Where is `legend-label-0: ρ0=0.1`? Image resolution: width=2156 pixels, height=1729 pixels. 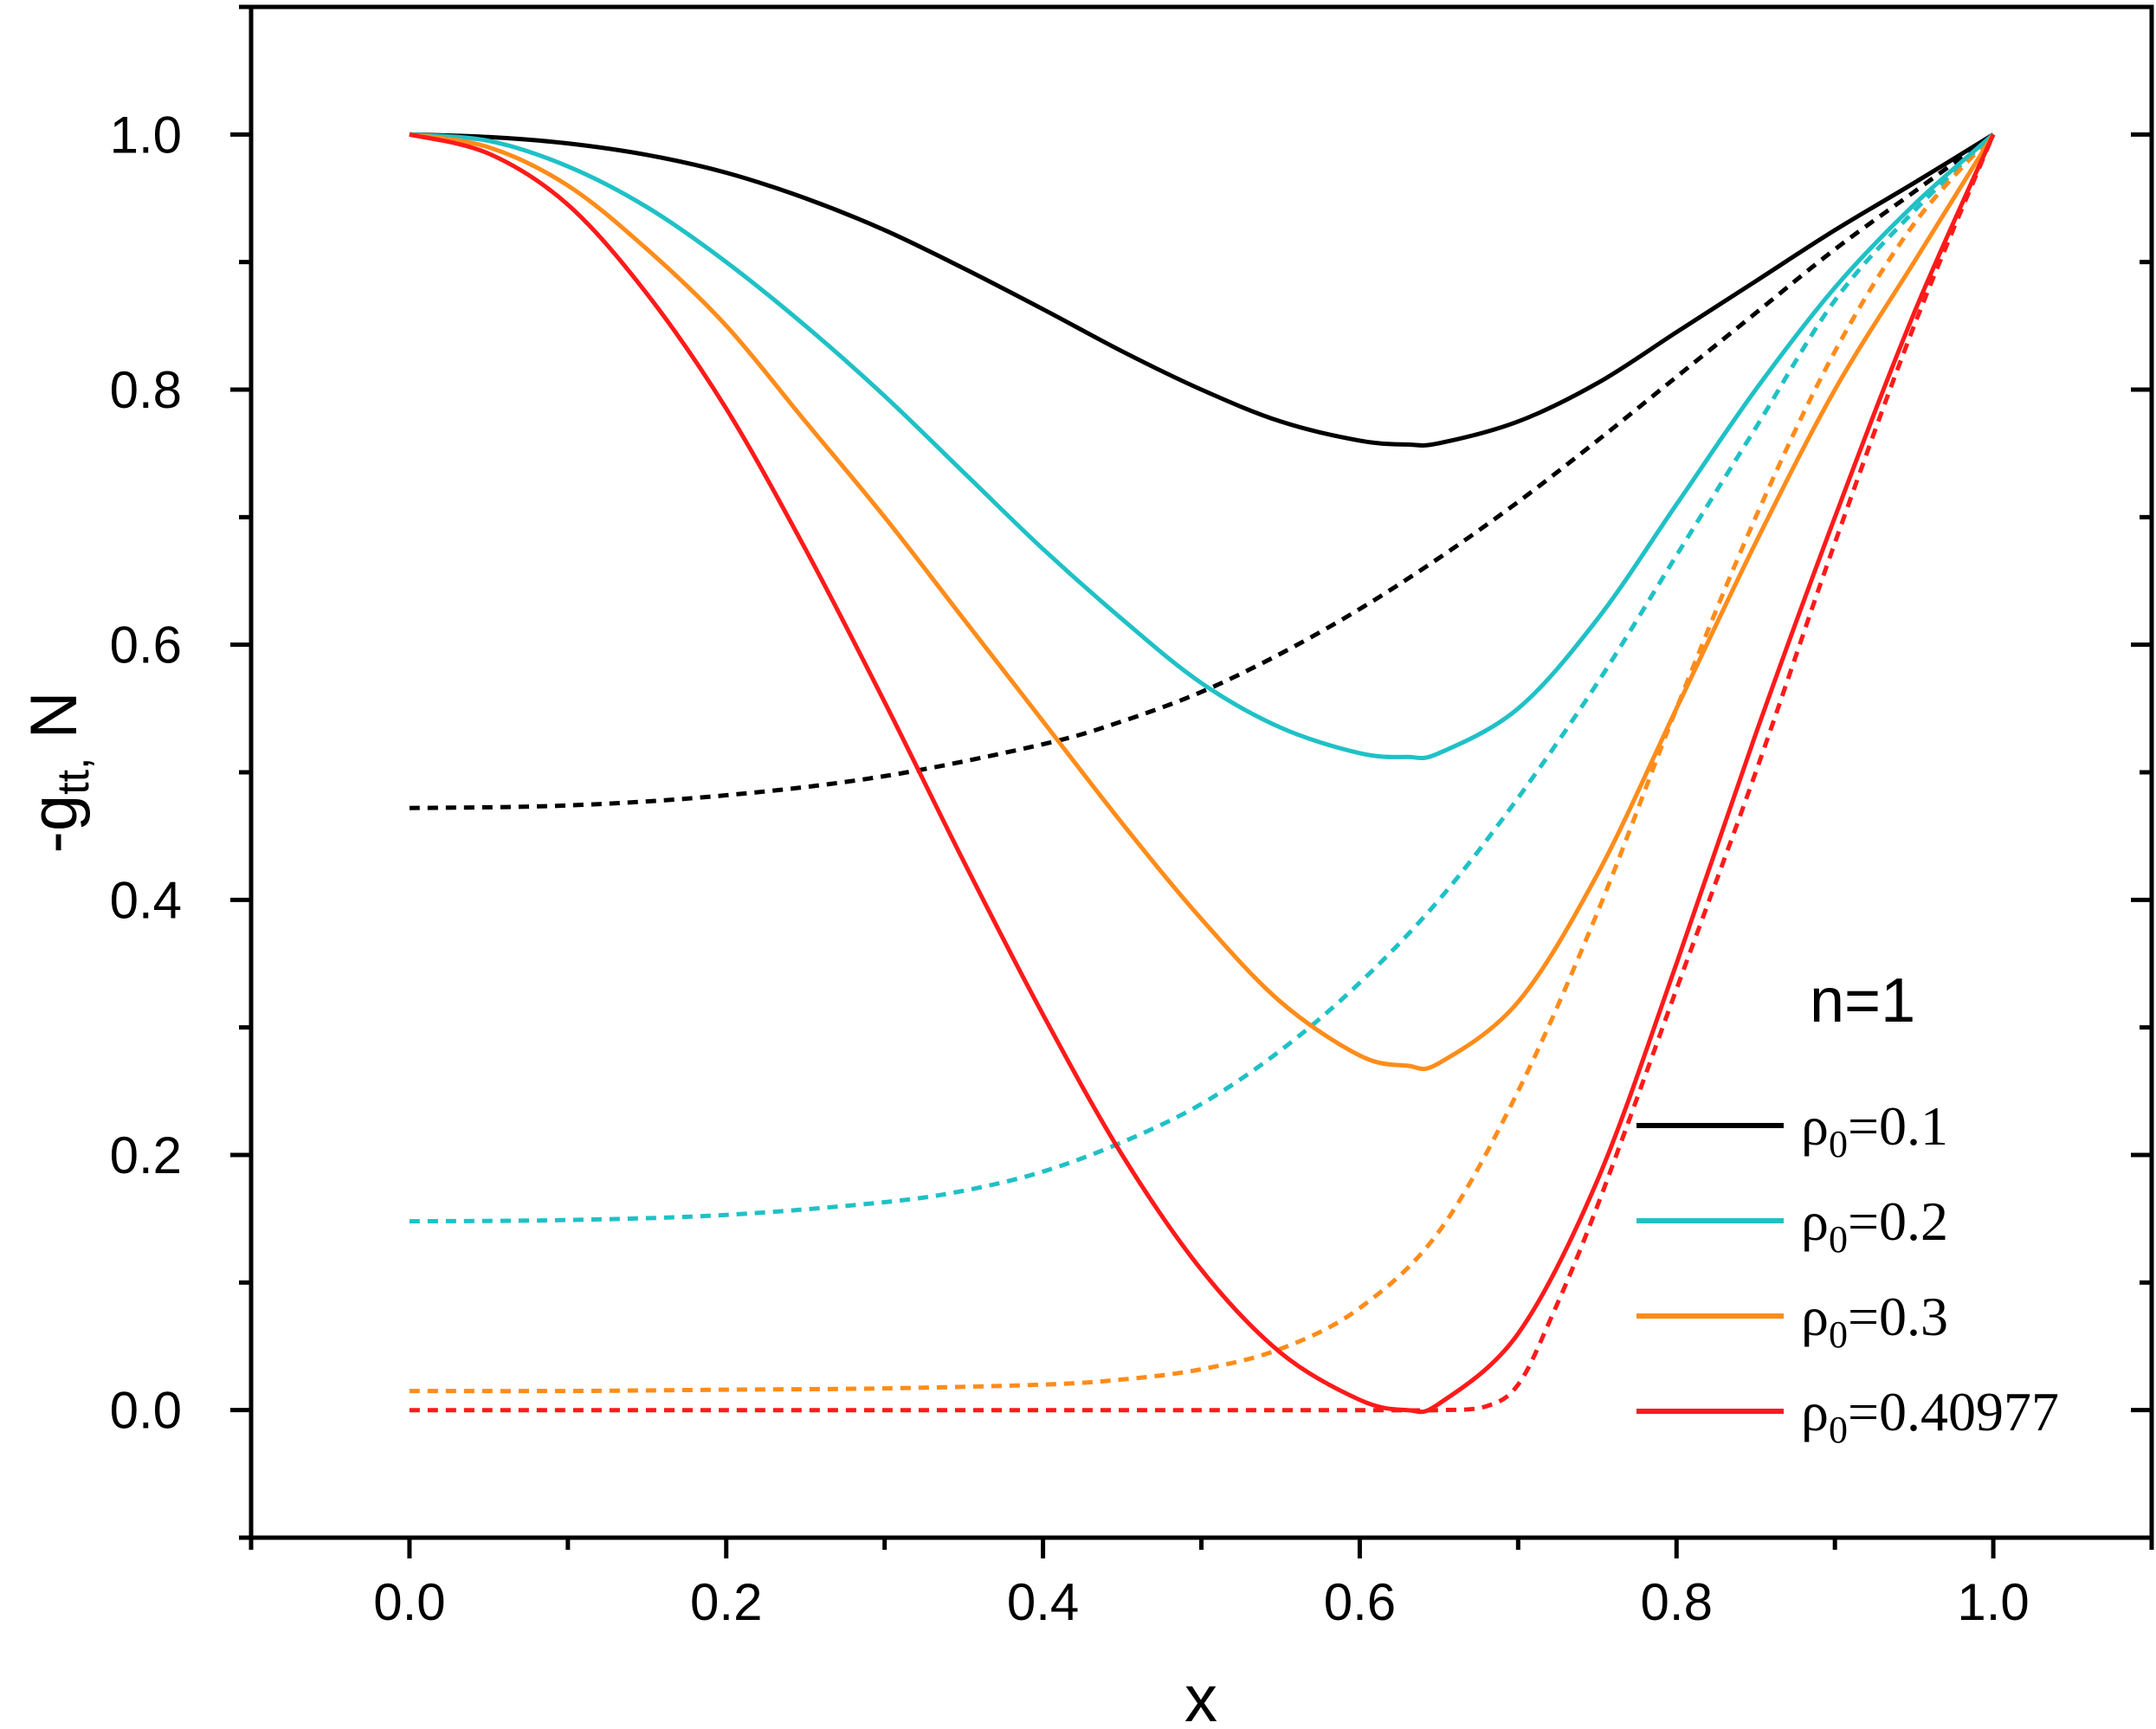
legend-label-0: ρ0=0.1 is located at coordinates (1874, 1130).